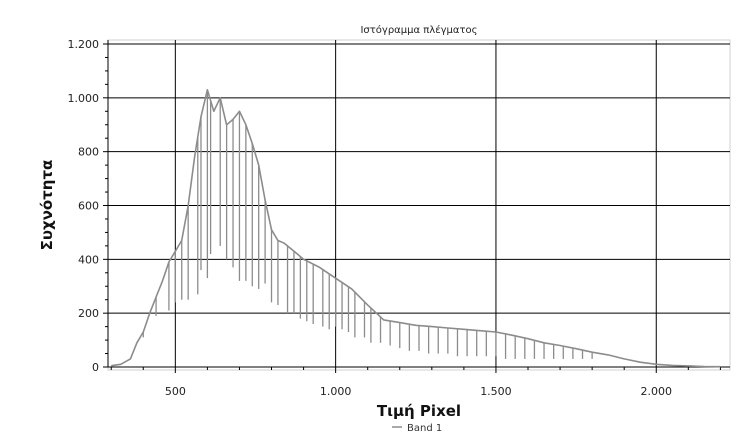 This screenshot has height=438, width=736. Describe the element at coordinates (336, 391) in the screenshot. I see `x-tick-label: 1.000` at that location.